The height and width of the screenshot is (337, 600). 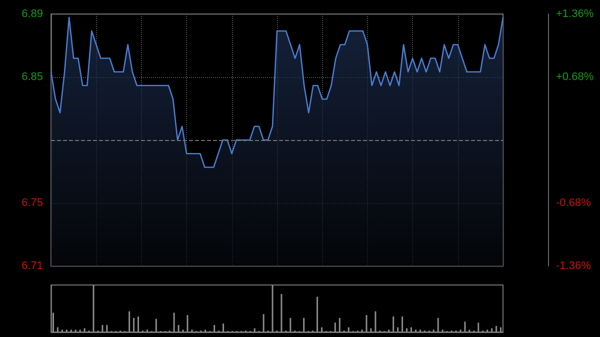 I want to click on y2-tick-label: -1.36%, so click(x=574, y=266).